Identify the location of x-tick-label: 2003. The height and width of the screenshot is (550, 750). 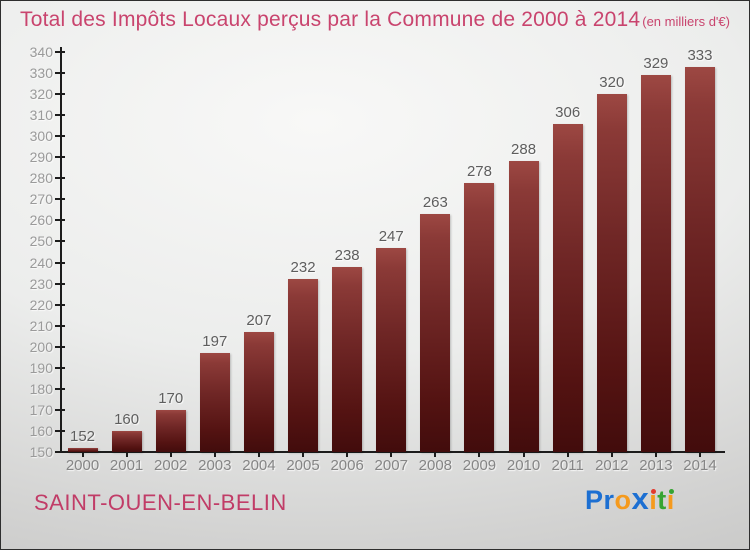
(215, 465).